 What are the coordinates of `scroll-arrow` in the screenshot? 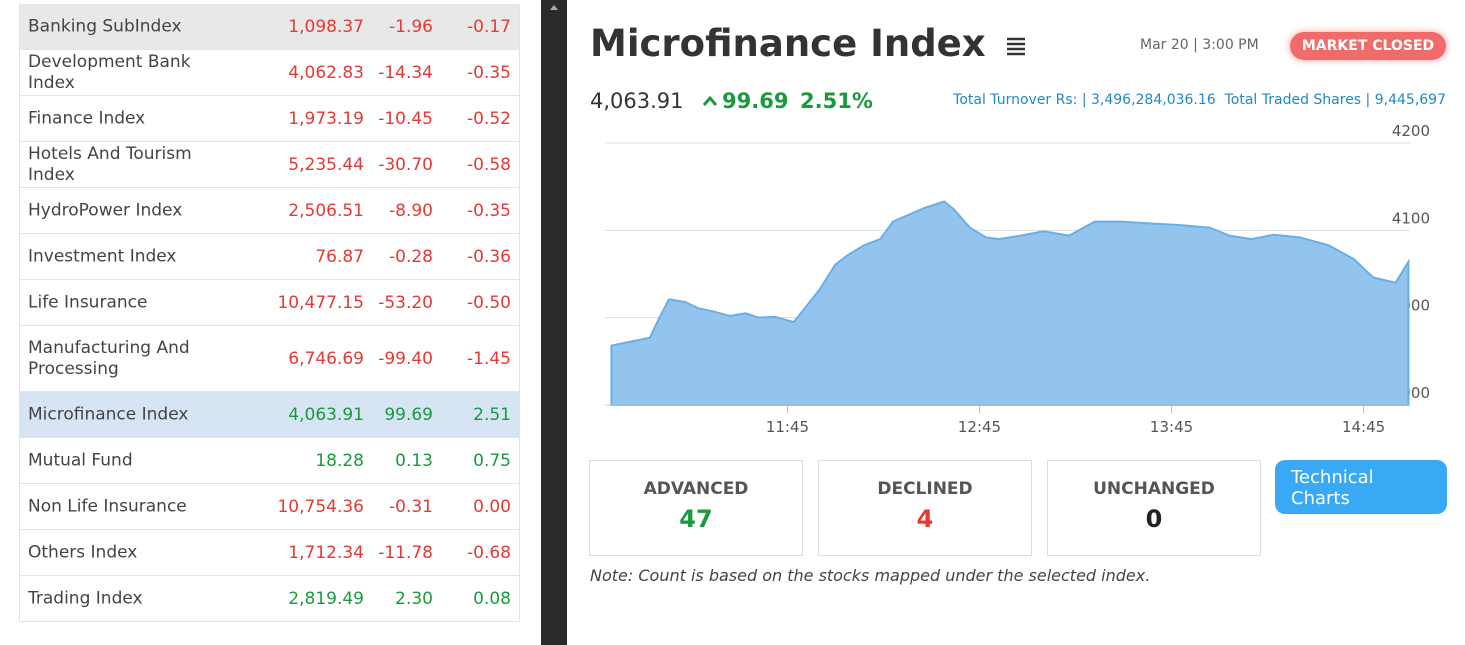 It's located at (554, 7).